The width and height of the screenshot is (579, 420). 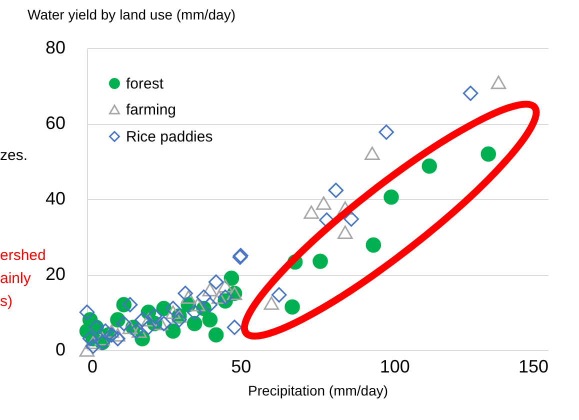 What do you see at coordinates (132, 14) in the screenshot?
I see `y-axis-title: Water yield by land use (mm/day)` at bounding box center [132, 14].